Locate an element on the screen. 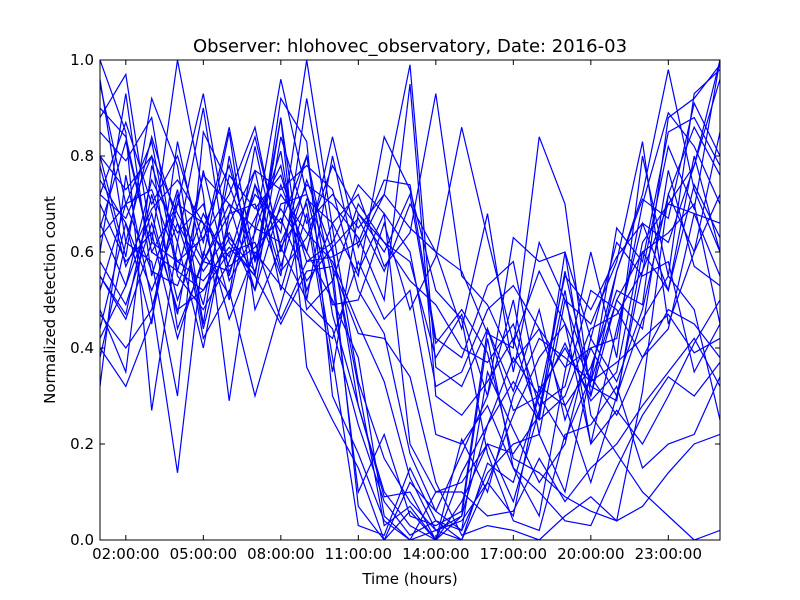 The height and width of the screenshot is (600, 800). x-tick-label: 11:00:00 is located at coordinates (358, 554).